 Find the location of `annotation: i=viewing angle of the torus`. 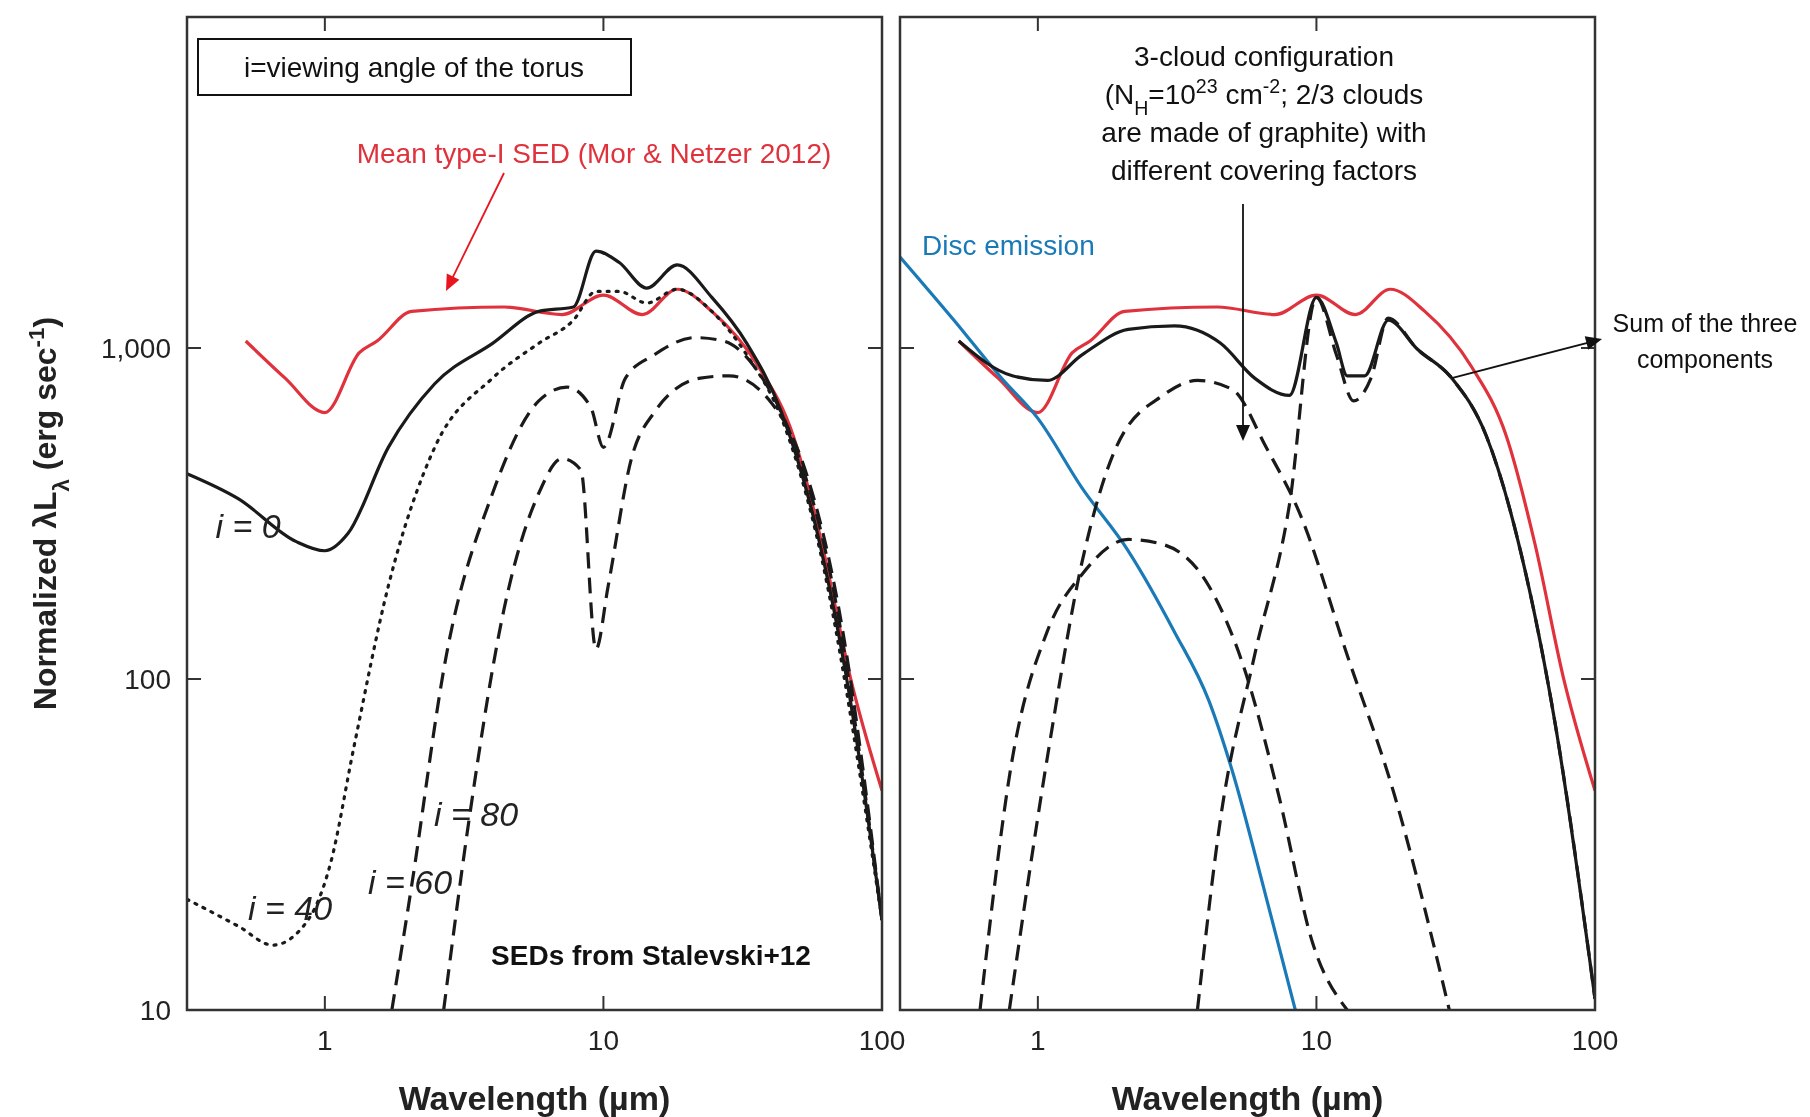

annotation: i=viewing angle of the torus is located at coordinates (414, 67).